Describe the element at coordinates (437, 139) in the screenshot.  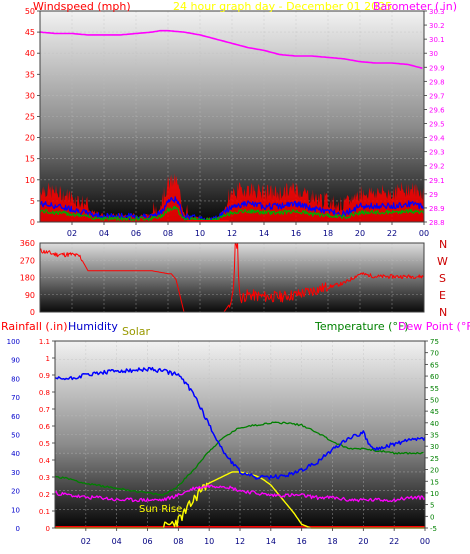
I see `right-tick-label: 29.4` at that location.